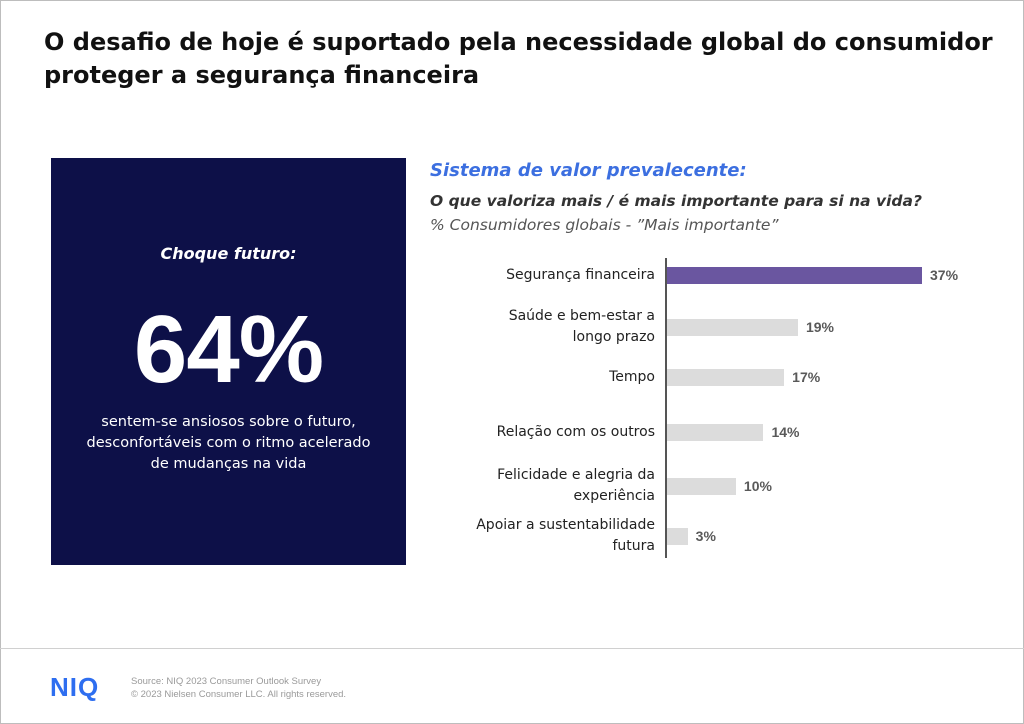 The height and width of the screenshot is (724, 1024). What do you see at coordinates (576, 475) in the screenshot?
I see `category-label-line: Felicidade e alegria da` at bounding box center [576, 475].